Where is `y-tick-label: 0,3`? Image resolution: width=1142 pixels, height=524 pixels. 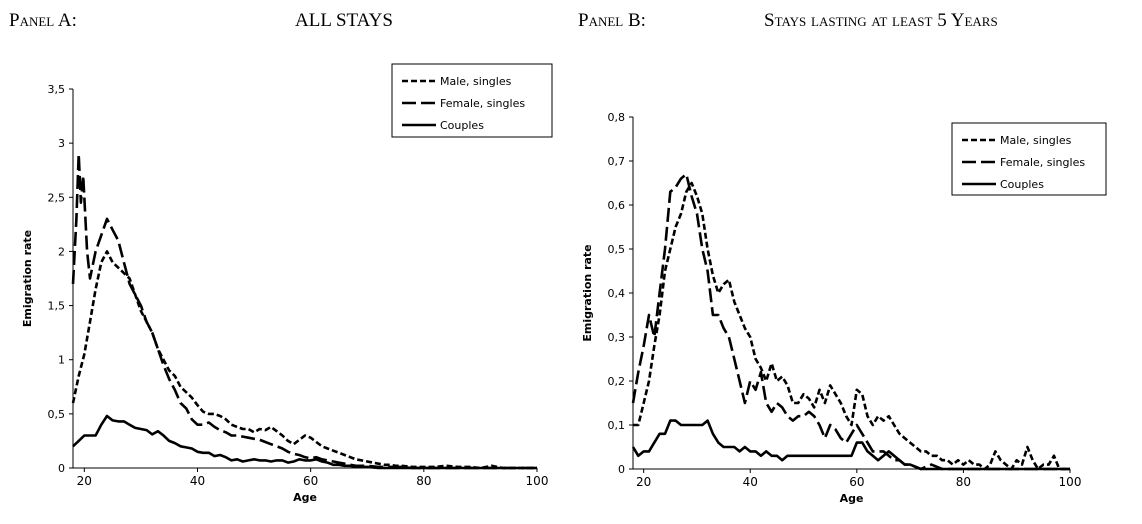 y-tick-label: 0,3 is located at coordinates (617, 337).